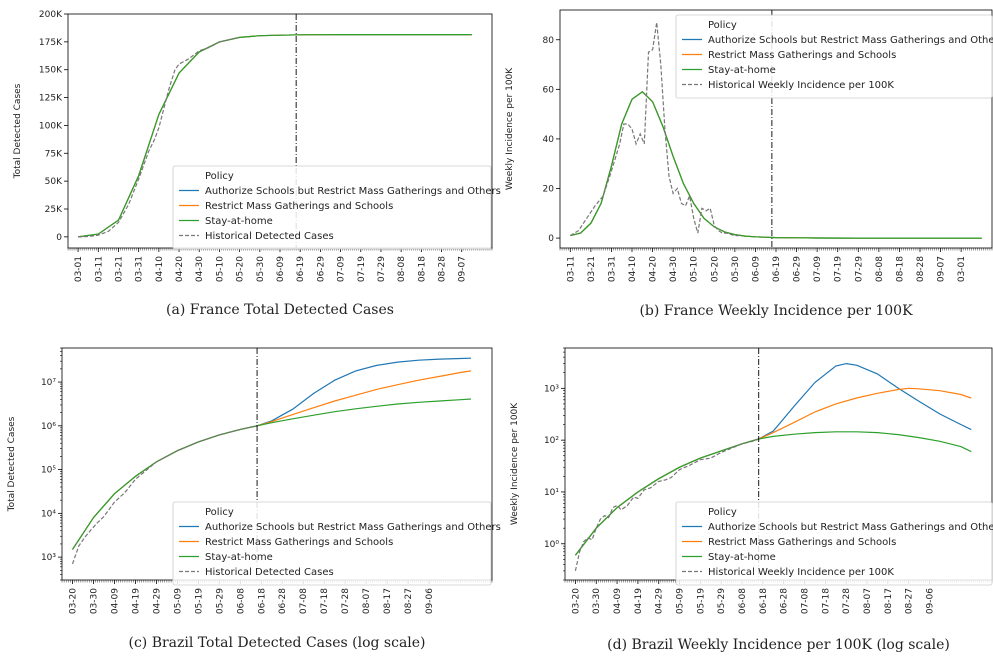 This screenshot has width=993, height=658. What do you see at coordinates (54, 210) in the screenshot?
I see `y-tick-label: 25K` at bounding box center [54, 210].